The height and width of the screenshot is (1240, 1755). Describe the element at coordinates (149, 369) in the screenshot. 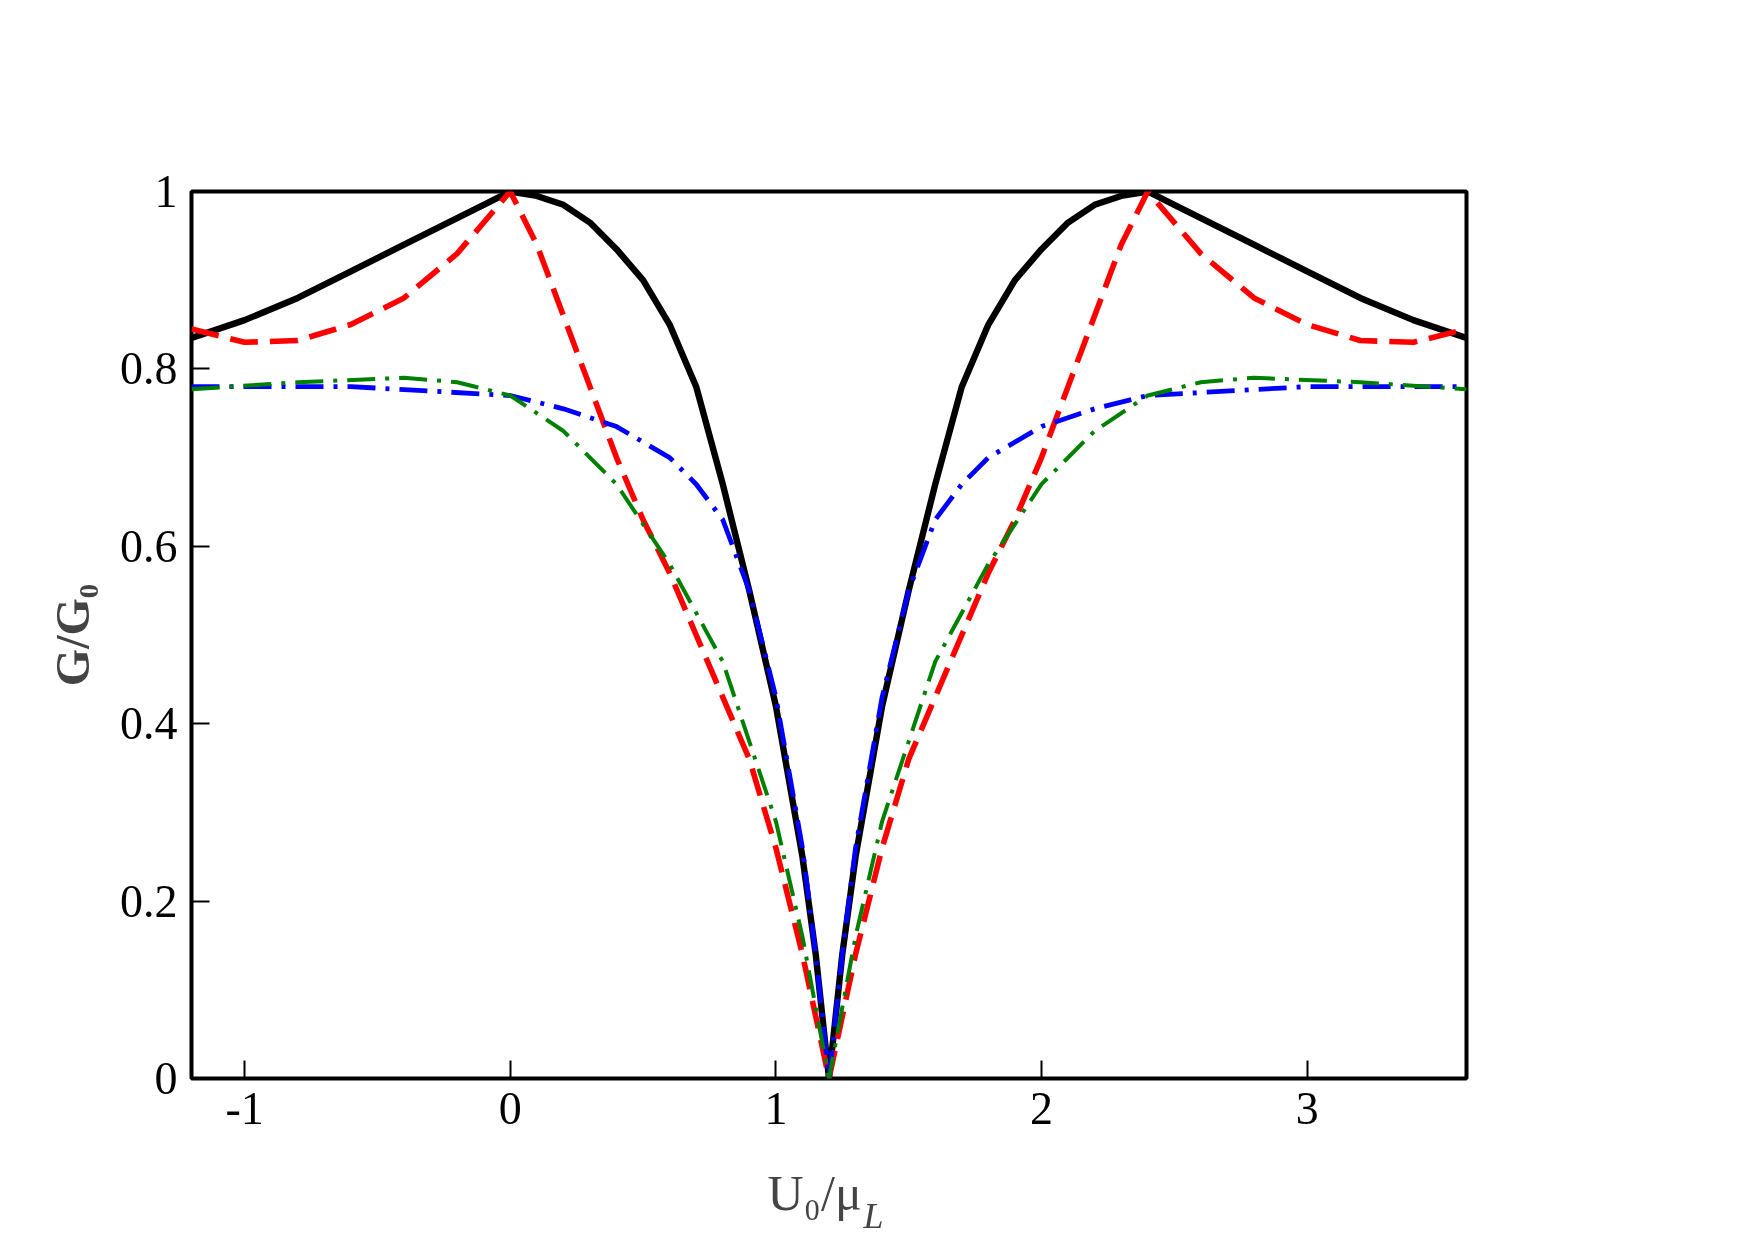

I see `y-tick-label: 0.8` at that location.